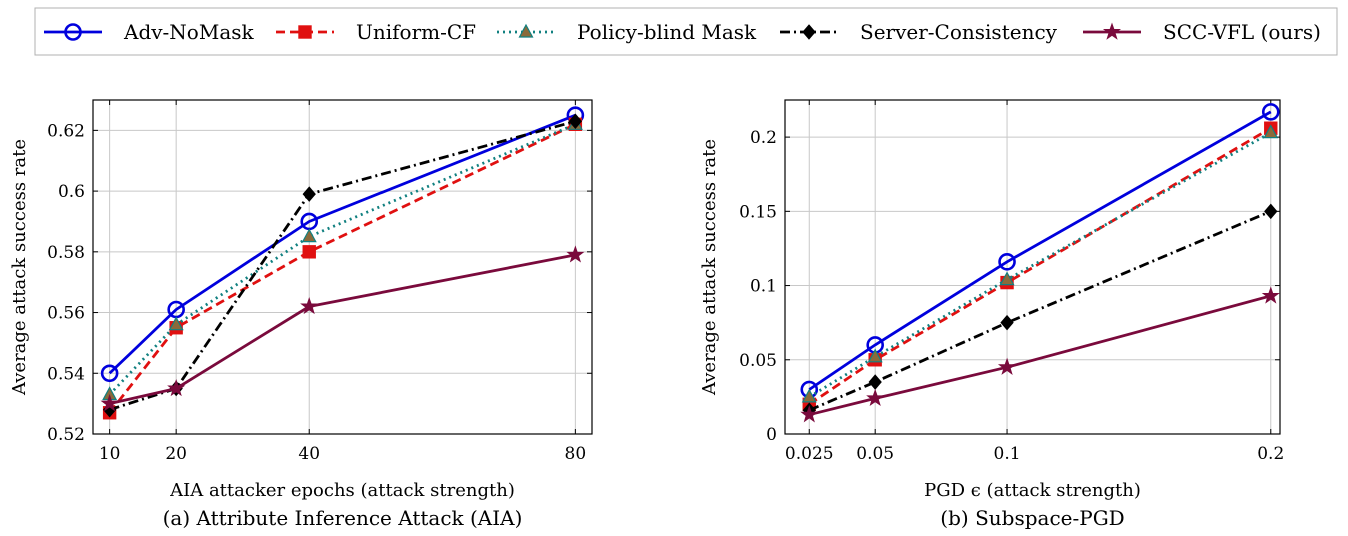  I want to click on x-tick-label: 0.025, so click(809, 454).